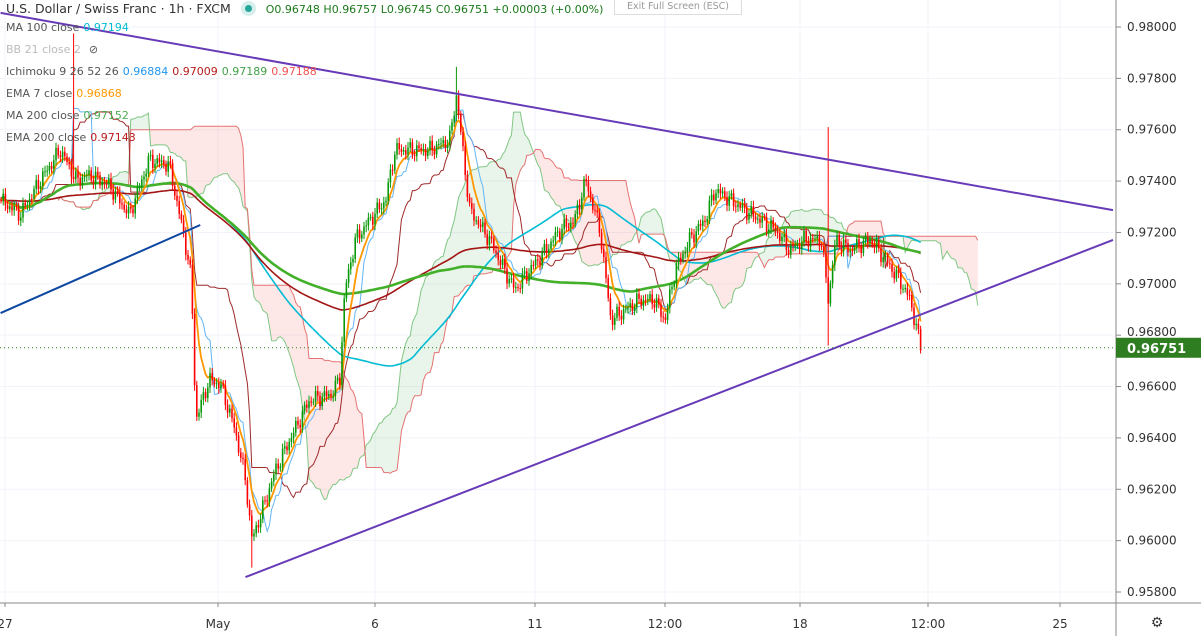 Image resolution: width=1201 pixels, height=636 pixels. What do you see at coordinates (93, 49) in the screenshot?
I see `eye-off-icon: ⊘` at bounding box center [93, 49].